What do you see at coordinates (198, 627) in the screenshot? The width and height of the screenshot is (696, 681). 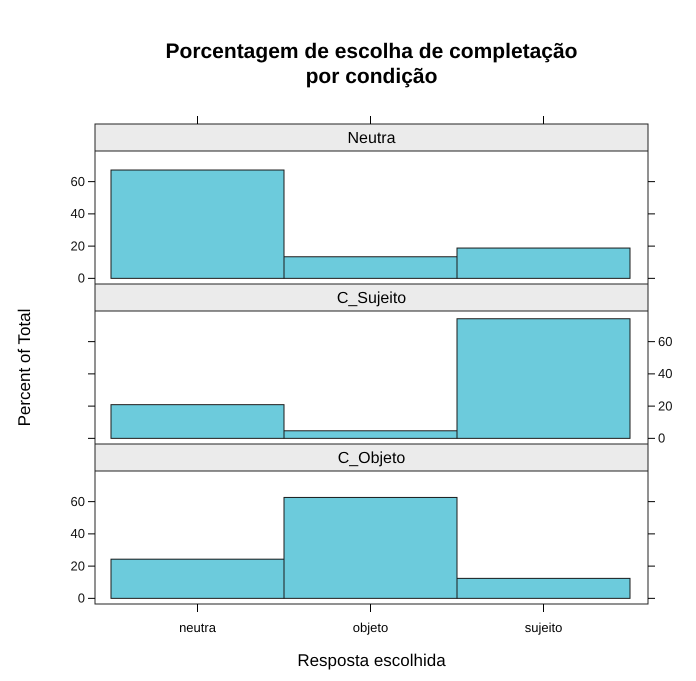 I see `x-tick-label: neutra` at bounding box center [198, 627].